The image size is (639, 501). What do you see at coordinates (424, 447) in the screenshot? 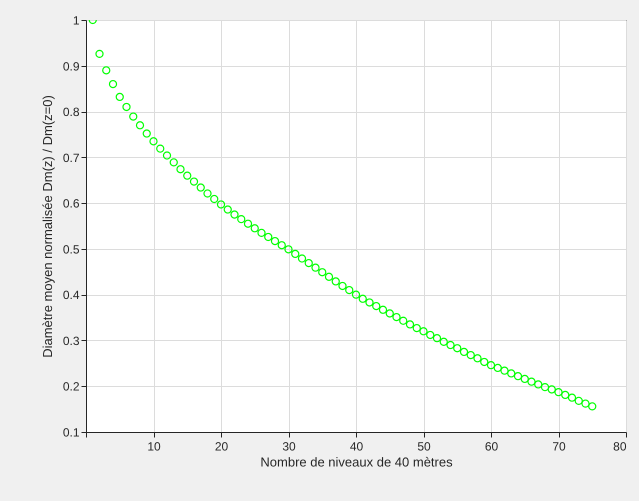
I see `x-tick-label: 50` at bounding box center [424, 447].